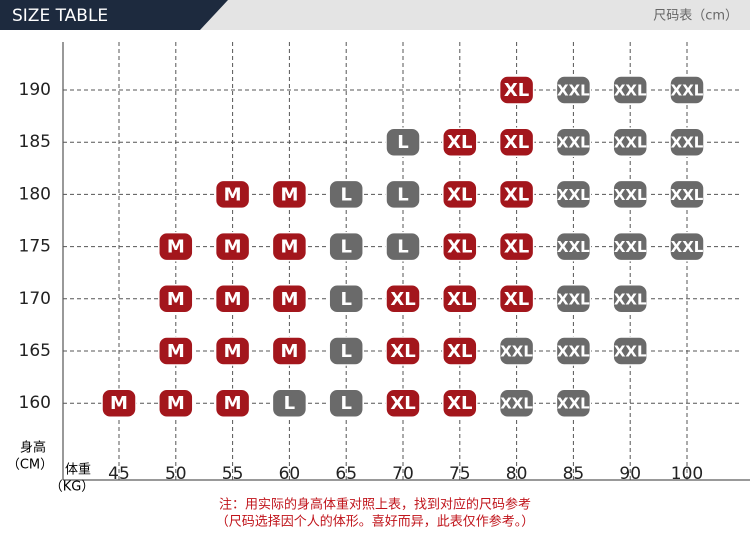 The width and height of the screenshot is (750, 544). What do you see at coordinates (119, 474) in the screenshot?
I see `x-tick-label: 45` at bounding box center [119, 474].